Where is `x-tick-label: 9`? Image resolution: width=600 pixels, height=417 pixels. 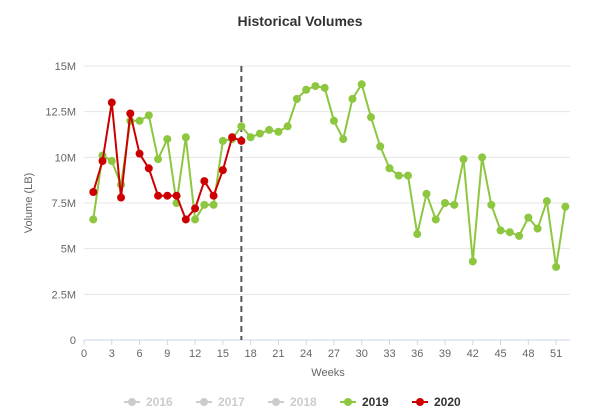
x-tick-label: 9 is located at coordinates (167, 354).